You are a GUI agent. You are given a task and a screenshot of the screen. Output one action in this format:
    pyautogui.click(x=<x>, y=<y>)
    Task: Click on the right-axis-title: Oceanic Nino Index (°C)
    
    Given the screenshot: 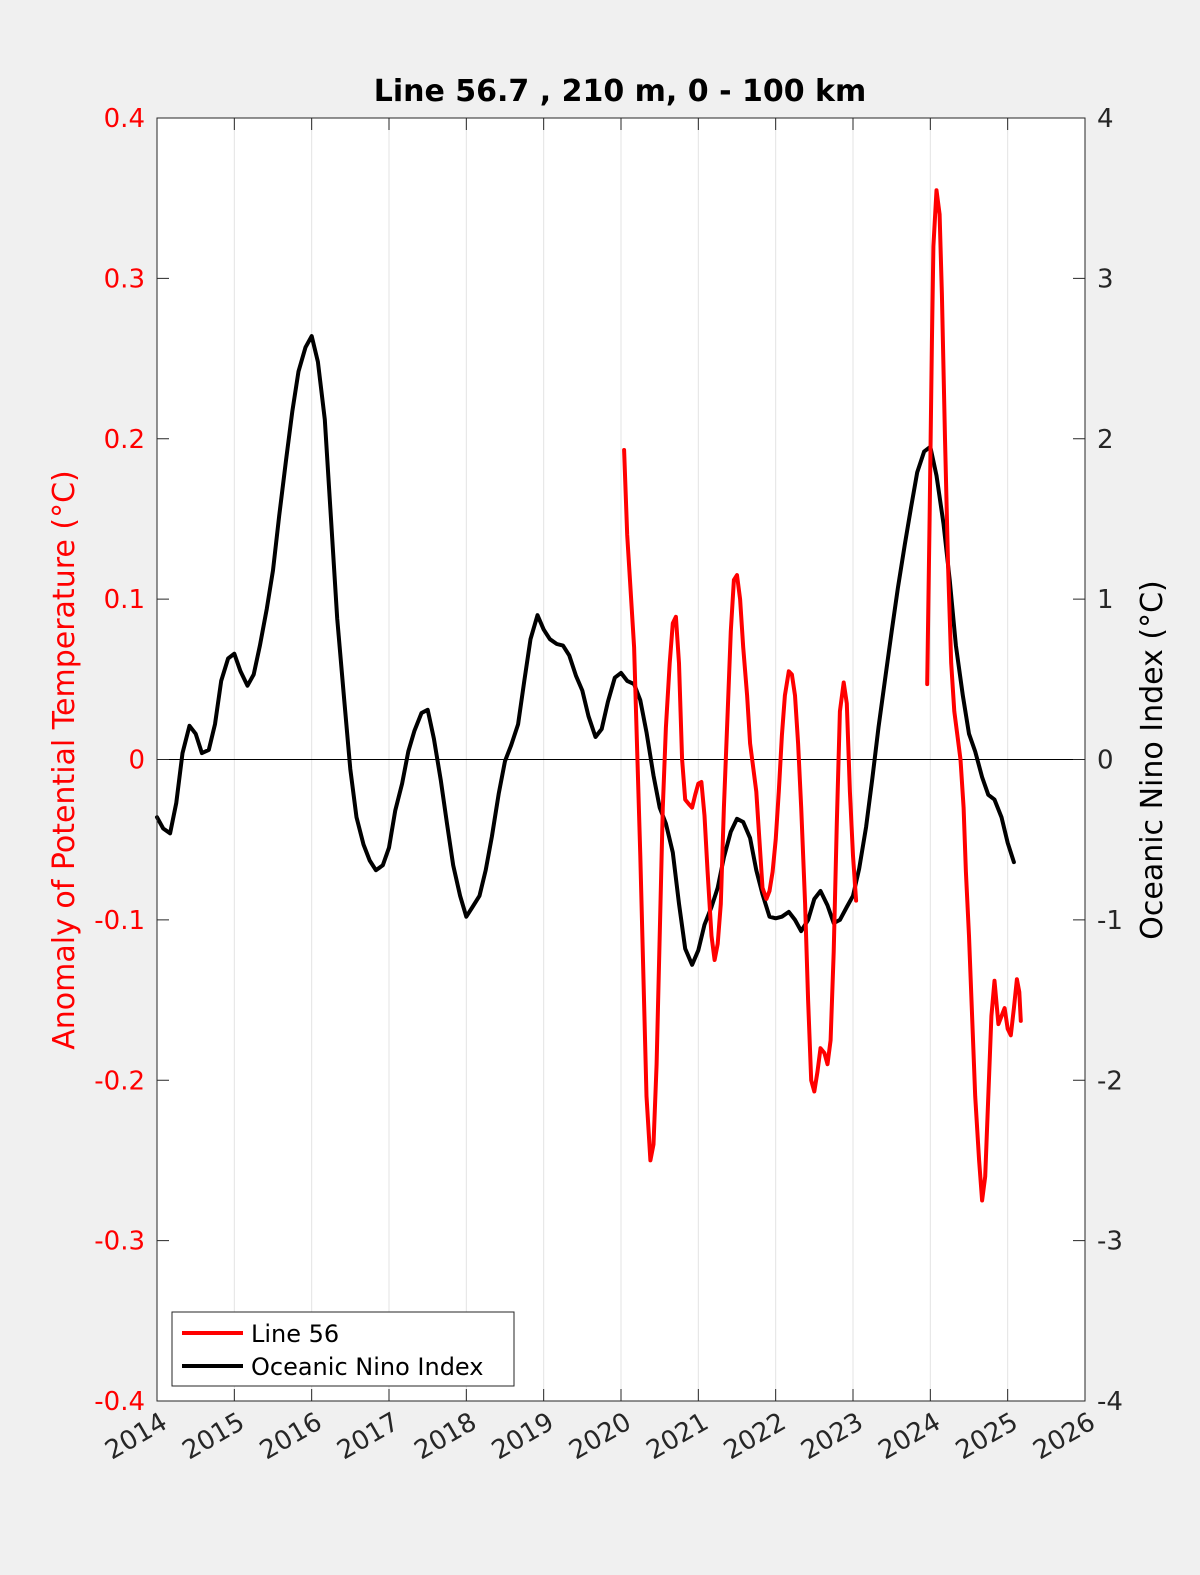 What is the action you would take?
    pyautogui.click(x=1152, y=760)
    